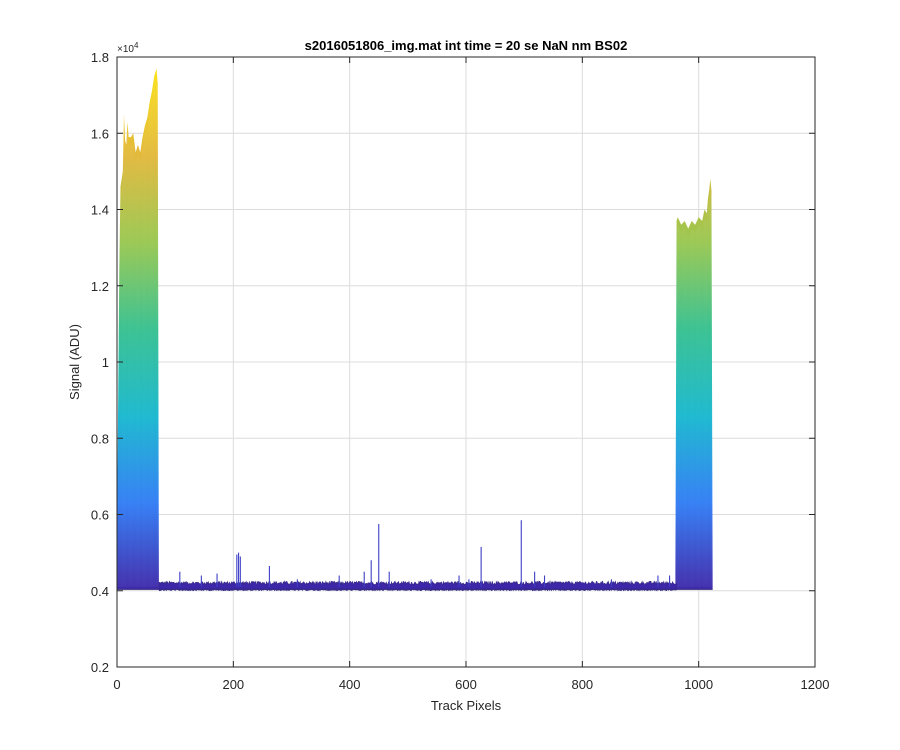 The image size is (900, 750). I want to click on baseline-noise, so click(415, 586).